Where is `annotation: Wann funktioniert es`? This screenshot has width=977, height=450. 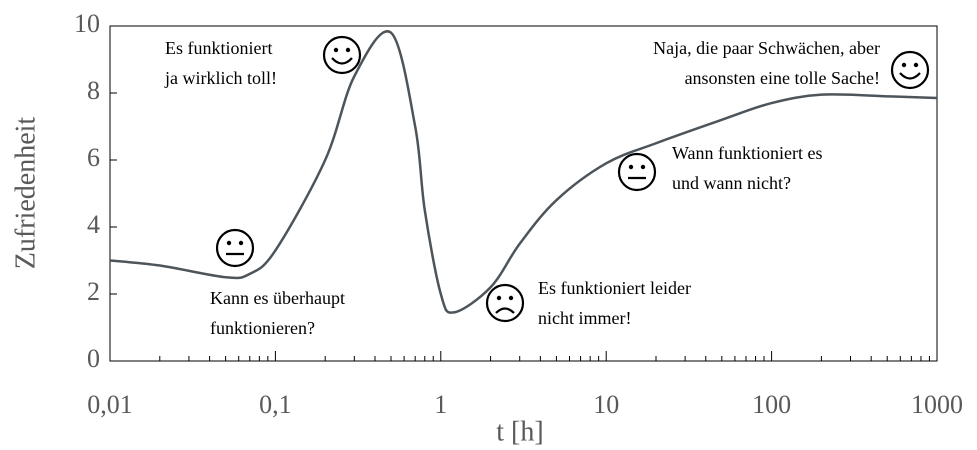 annotation: Wann funktioniert es is located at coordinates (747, 153).